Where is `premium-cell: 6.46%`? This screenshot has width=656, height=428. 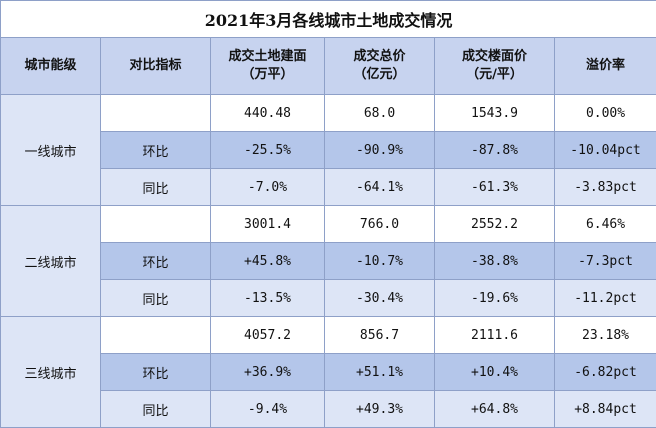 premium-cell: 6.46% is located at coordinates (605, 224).